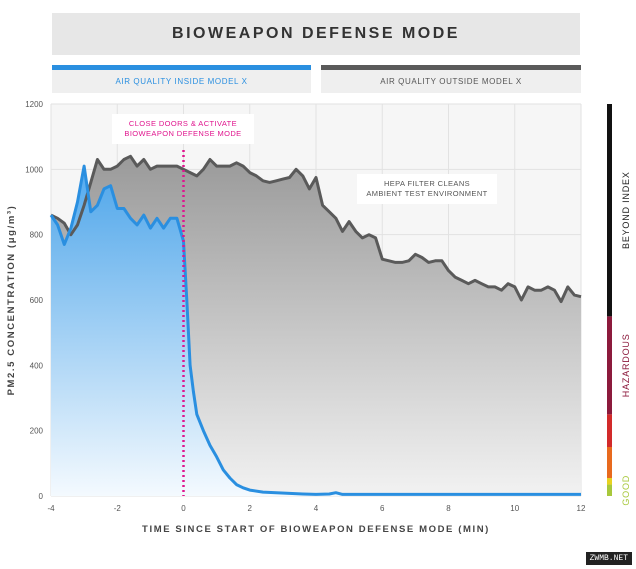 The height and width of the screenshot is (569, 636). What do you see at coordinates (183, 123) in the screenshot?
I see `annotation-text: CLOSE DOORS & ACTIVATE` at bounding box center [183, 123].